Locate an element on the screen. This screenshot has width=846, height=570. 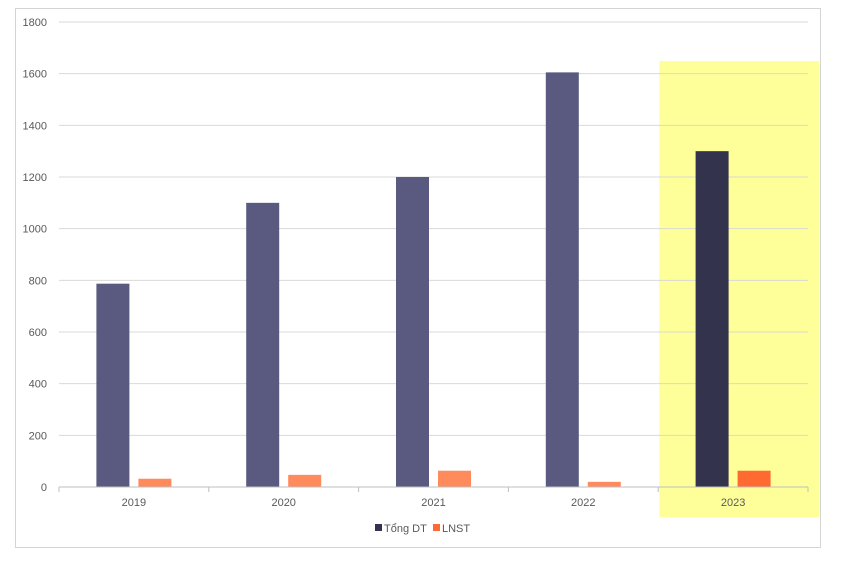
legend-label-lnst: LNST is located at coordinates (456, 529).